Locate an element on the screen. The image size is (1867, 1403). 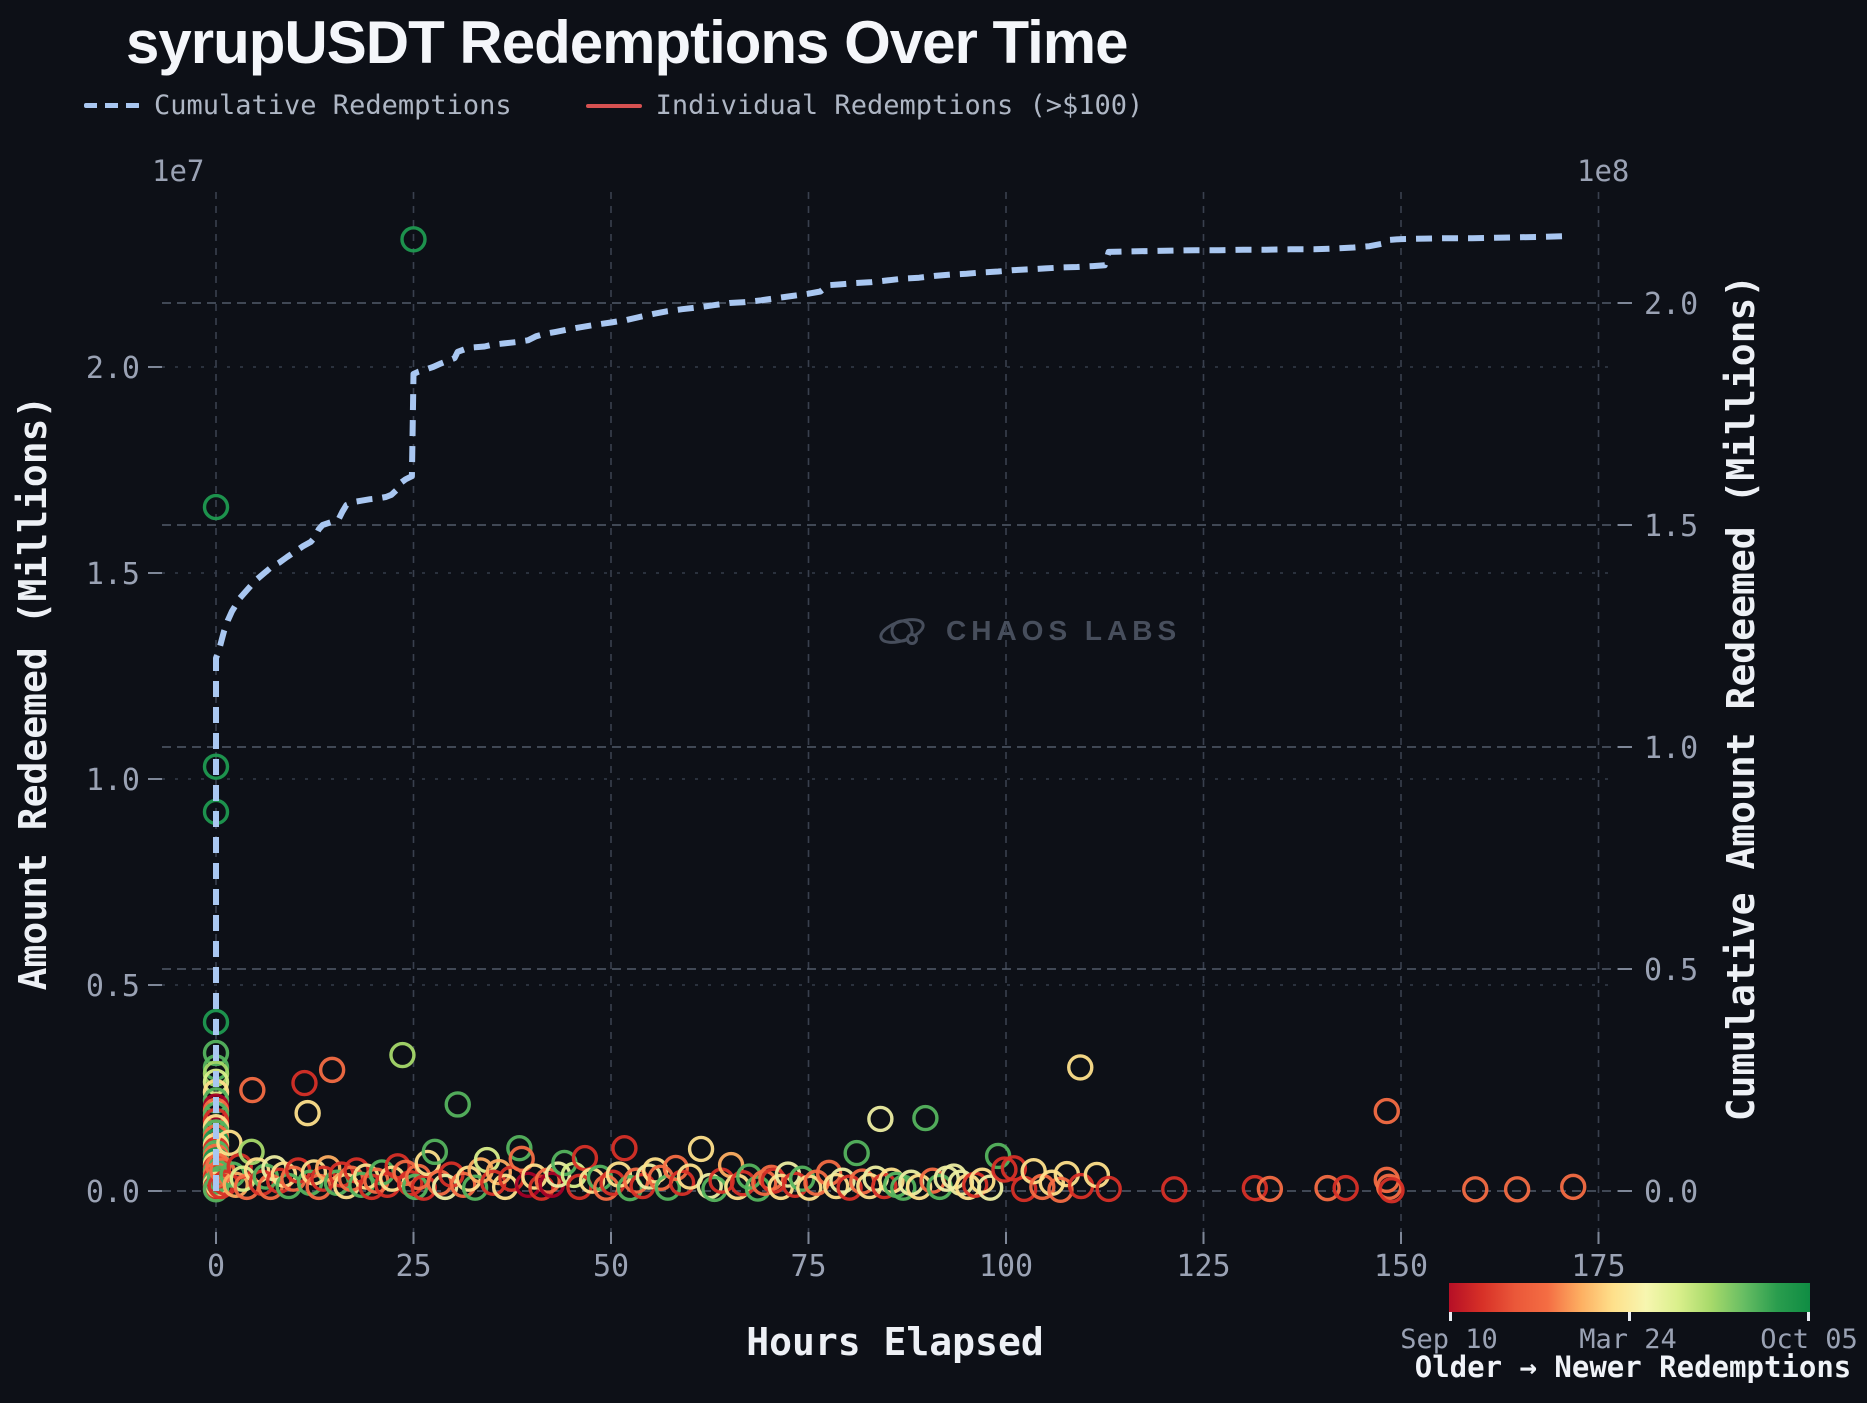
right-tick-label: 0.0 is located at coordinates (1671, 1192).